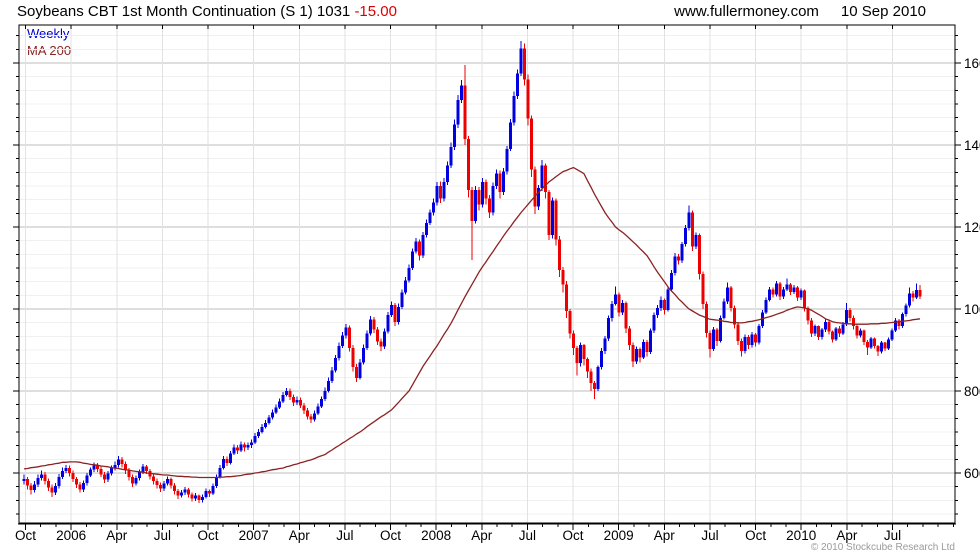 The image size is (980, 560). I want to click on y-tick-label: 1000, so click(972, 309).